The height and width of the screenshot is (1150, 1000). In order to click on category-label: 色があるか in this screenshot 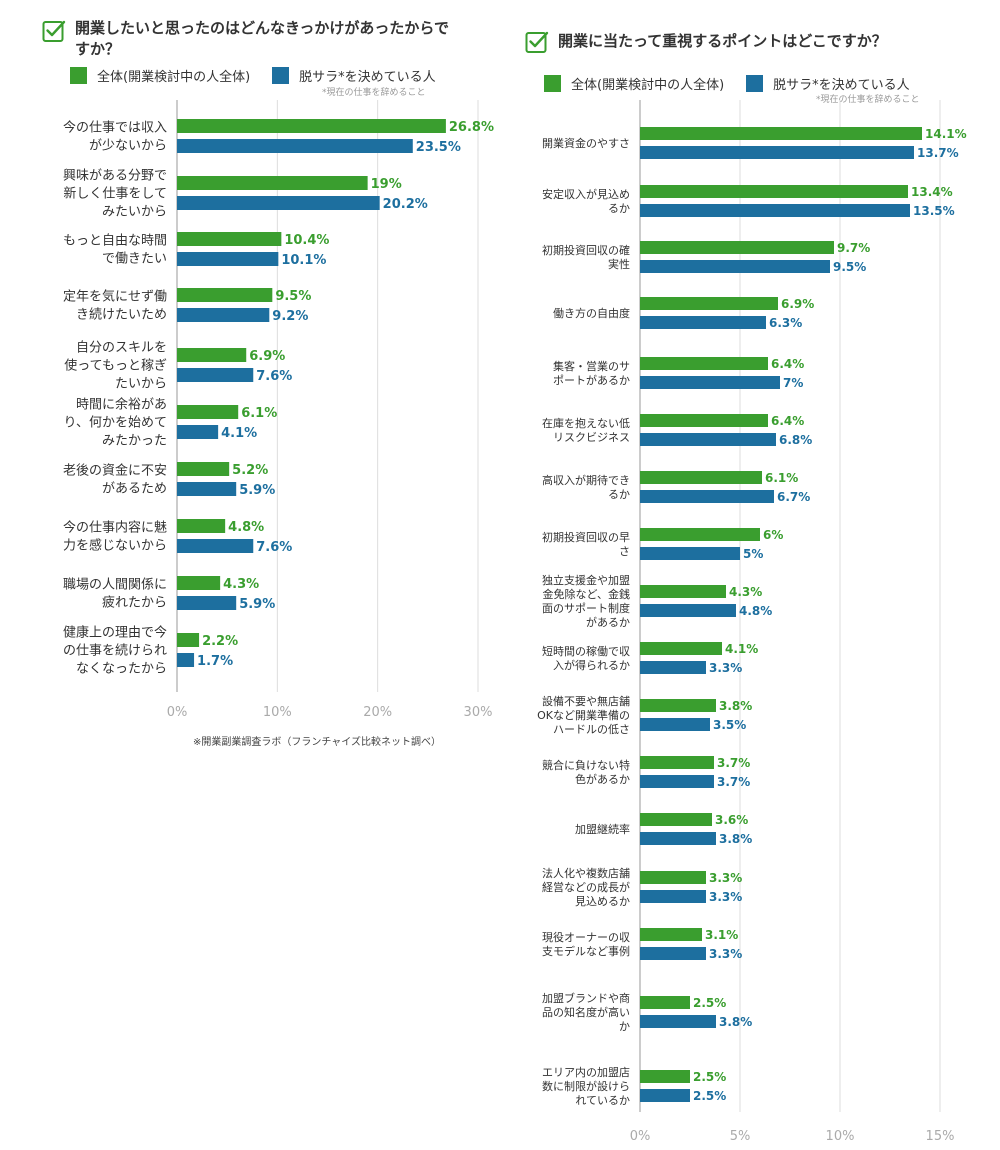, I will do `click(602, 779)`.